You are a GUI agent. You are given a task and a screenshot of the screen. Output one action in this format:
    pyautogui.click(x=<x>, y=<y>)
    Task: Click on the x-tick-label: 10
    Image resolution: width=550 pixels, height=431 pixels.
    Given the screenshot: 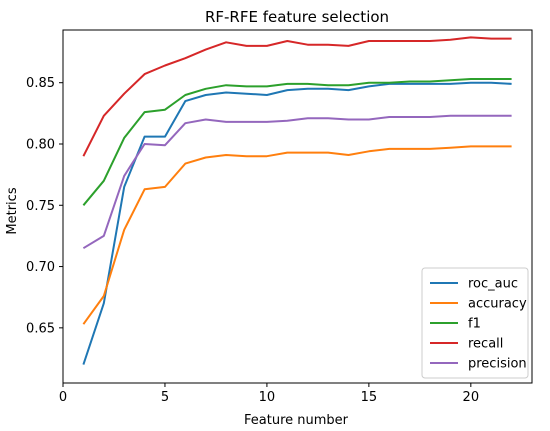 What is the action you would take?
    pyautogui.click(x=267, y=397)
    